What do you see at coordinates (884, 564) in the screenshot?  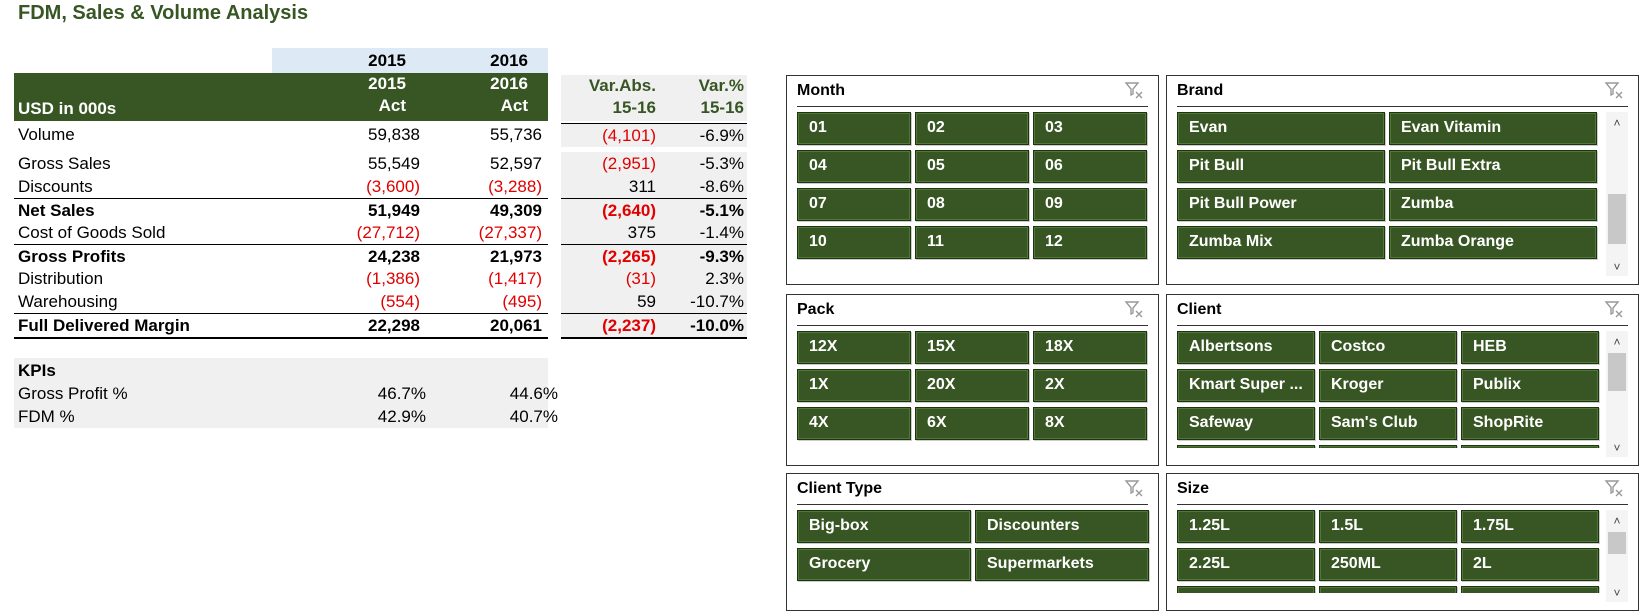 I see `slicer-button: Grocery` at bounding box center [884, 564].